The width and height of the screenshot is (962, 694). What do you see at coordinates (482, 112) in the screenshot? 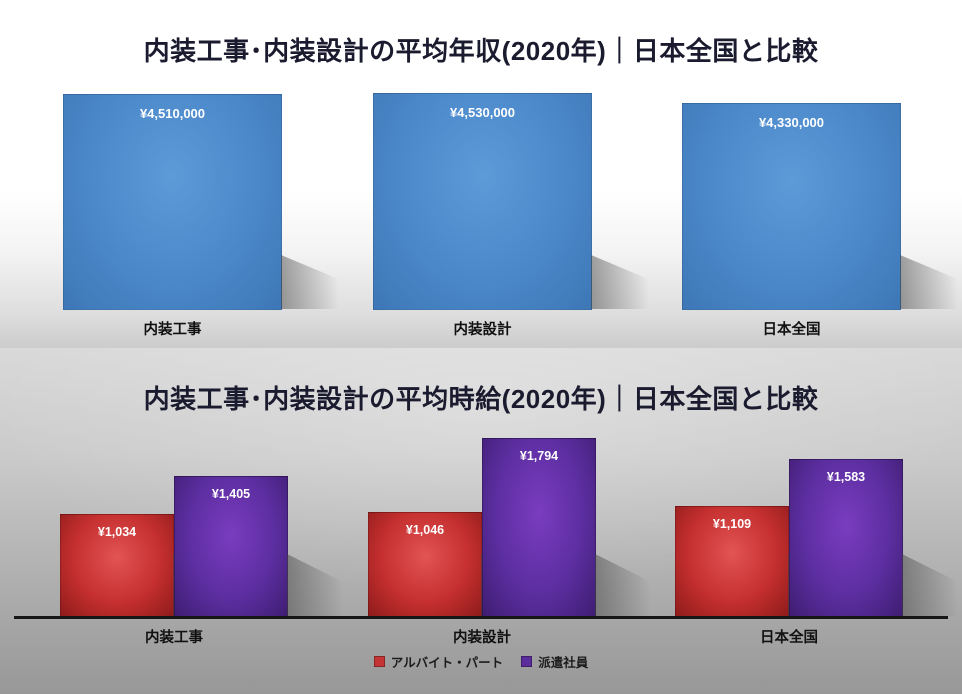
I see `bar-value-label: ¥4,530,000` at bounding box center [482, 112].